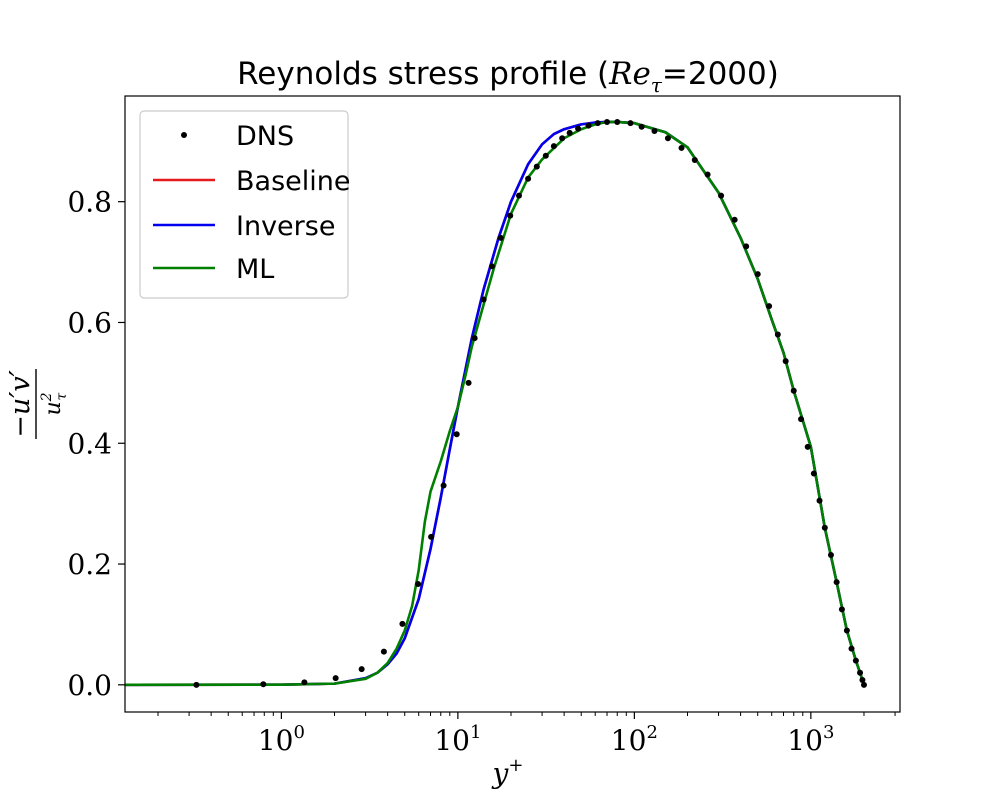  Describe the element at coordinates (810, 739) in the screenshot. I see `x-tick-label: 10³` at that location.